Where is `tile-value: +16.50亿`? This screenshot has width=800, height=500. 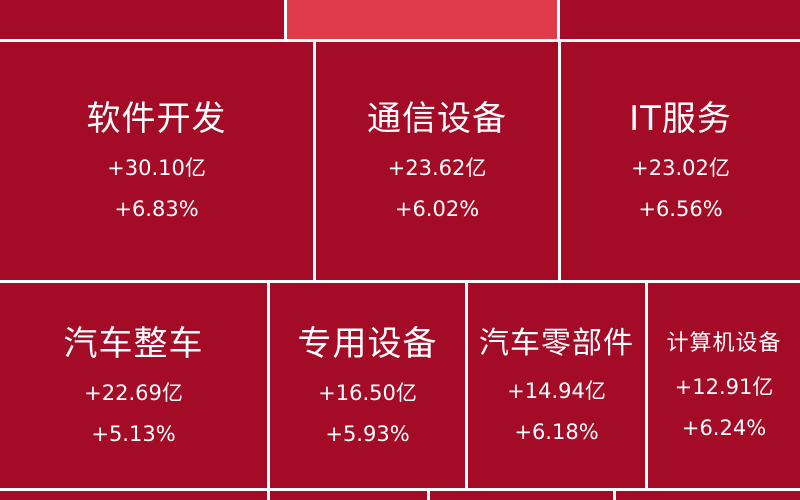 tile-value: +16.50亿 is located at coordinates (367, 392).